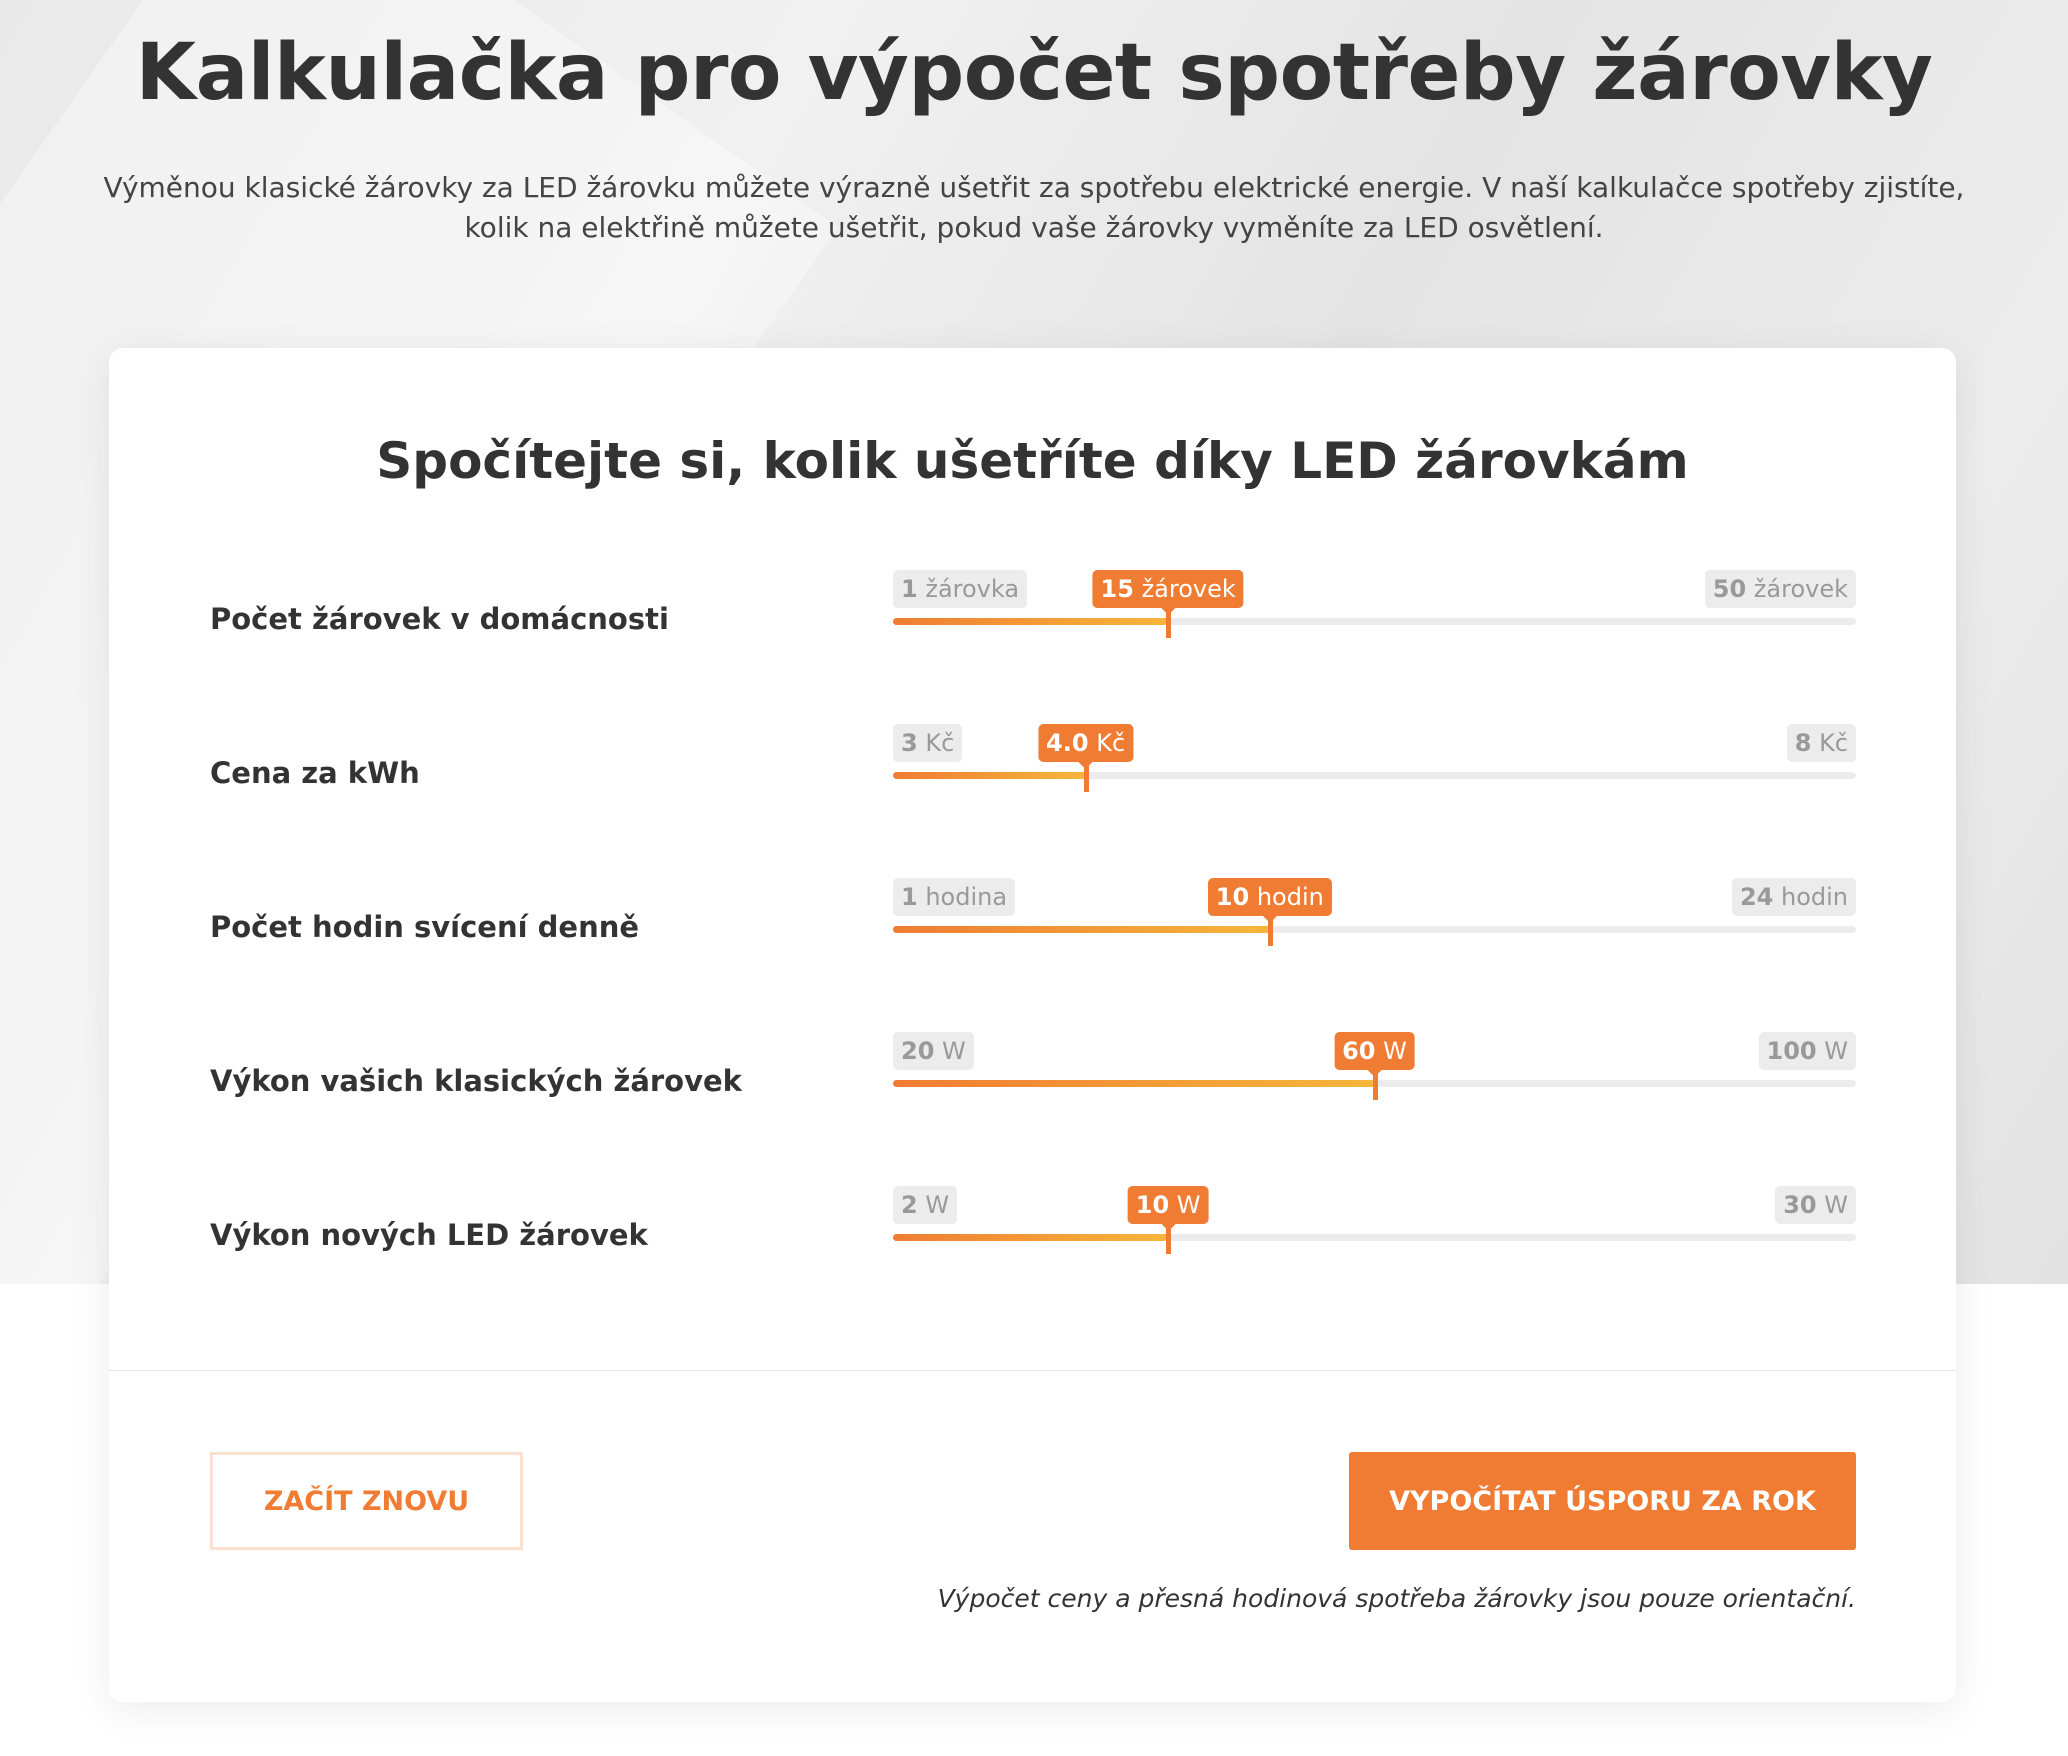  What do you see at coordinates (1188, 589) in the screenshot?
I see `value-unit: žárovek` at bounding box center [1188, 589].